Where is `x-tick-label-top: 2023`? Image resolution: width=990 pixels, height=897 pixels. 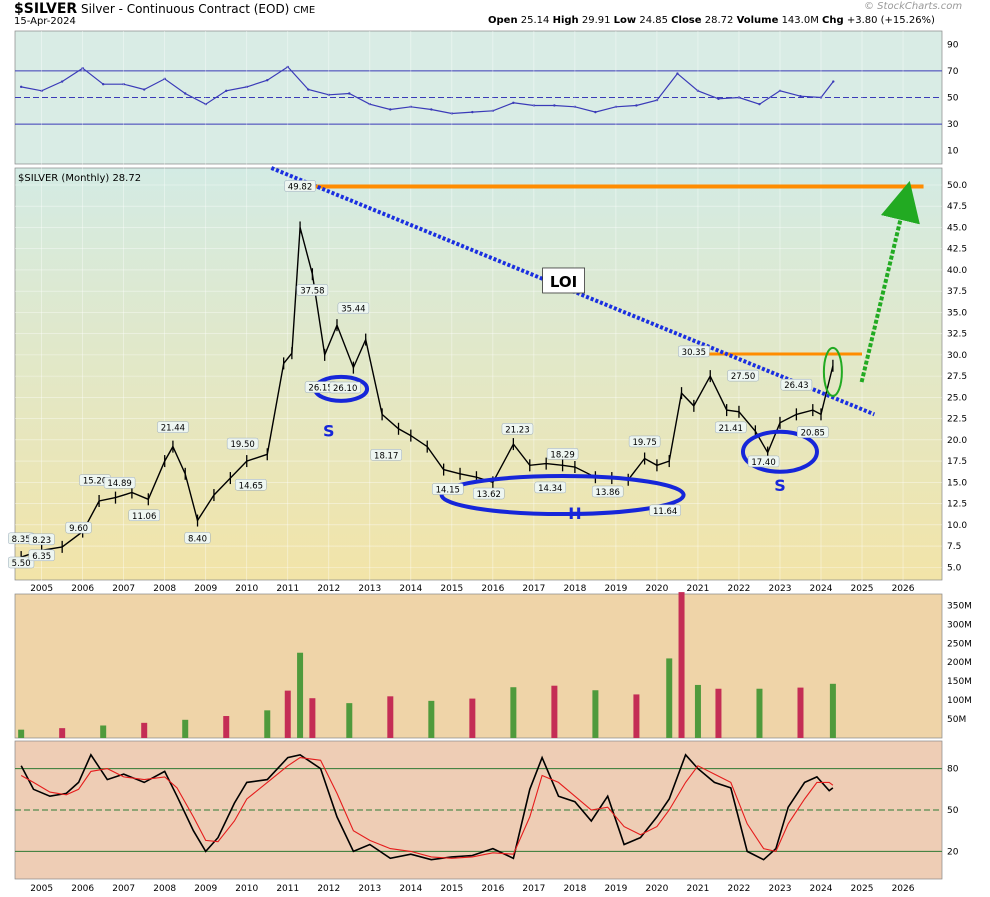
x-tick-label-top: 2023 is located at coordinates (780, 589).